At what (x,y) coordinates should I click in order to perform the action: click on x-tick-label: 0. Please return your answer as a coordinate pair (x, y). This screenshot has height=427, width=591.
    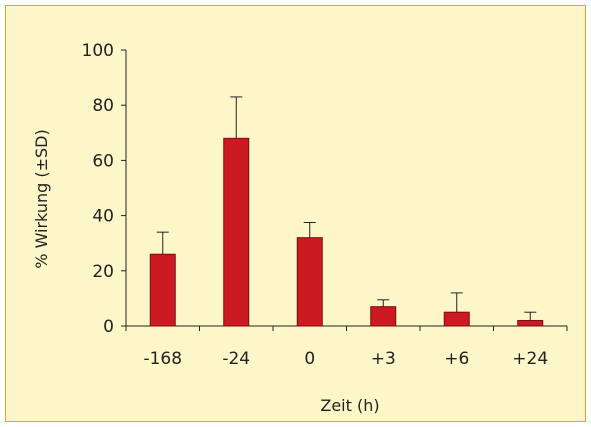
    Looking at the image, I should click on (309, 359).